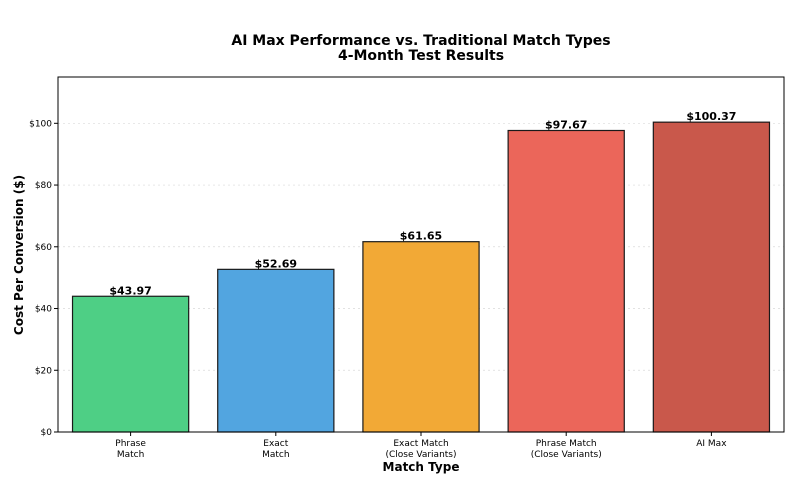 The height and width of the screenshot is (500, 800). Describe the element at coordinates (711, 116) in the screenshot. I see `bar-value-label: $100.37` at that location.